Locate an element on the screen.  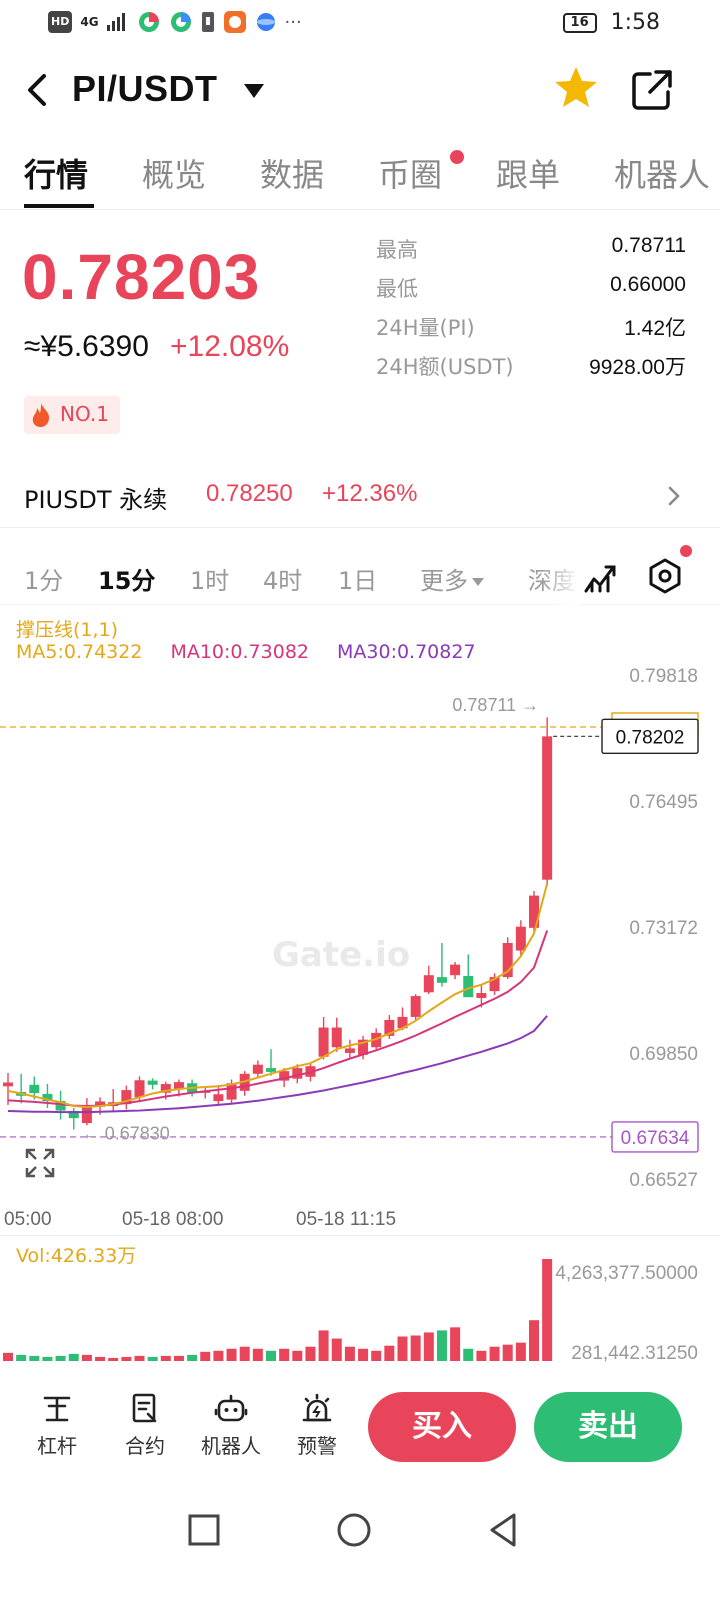
back-icon is located at coordinates (504, 1530).